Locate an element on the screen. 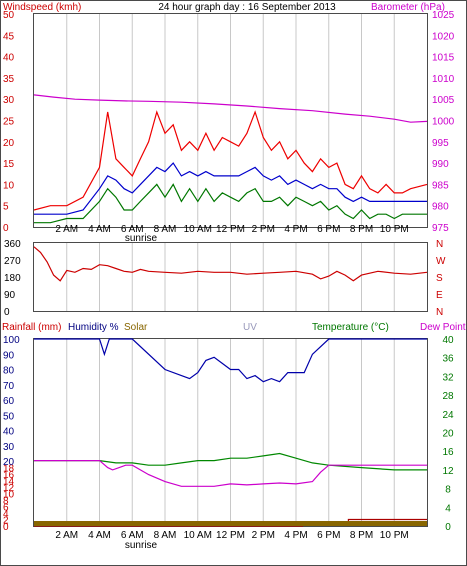 This screenshot has height=566, width=467. compass-tick: E is located at coordinates (439, 295).